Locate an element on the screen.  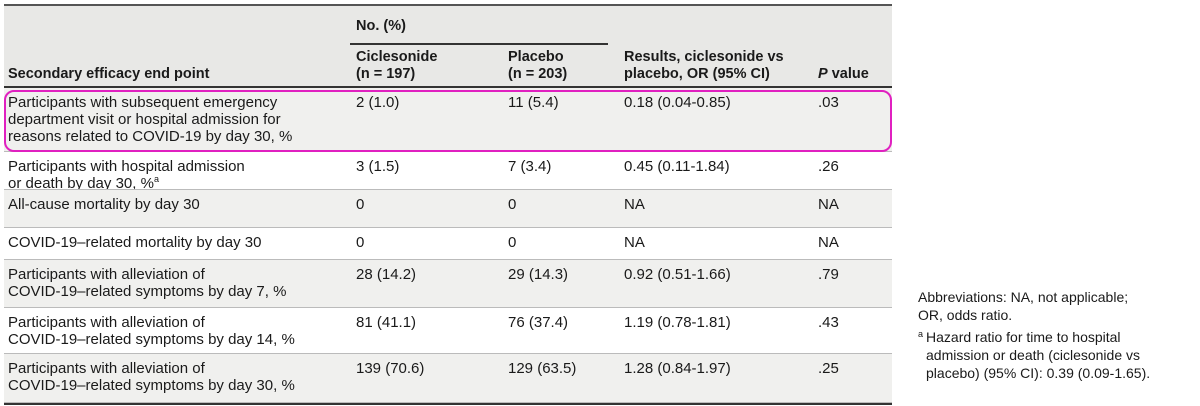
placebo-value: 11 (5.4) is located at coordinates (533, 102).